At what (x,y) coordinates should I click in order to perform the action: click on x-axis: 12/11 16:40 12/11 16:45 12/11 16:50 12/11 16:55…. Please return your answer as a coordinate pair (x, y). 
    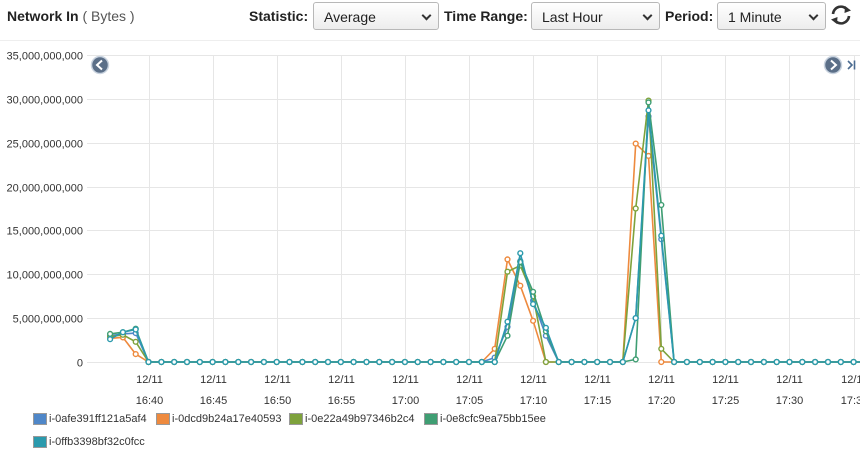
    Looking at the image, I should click on (498, 390).